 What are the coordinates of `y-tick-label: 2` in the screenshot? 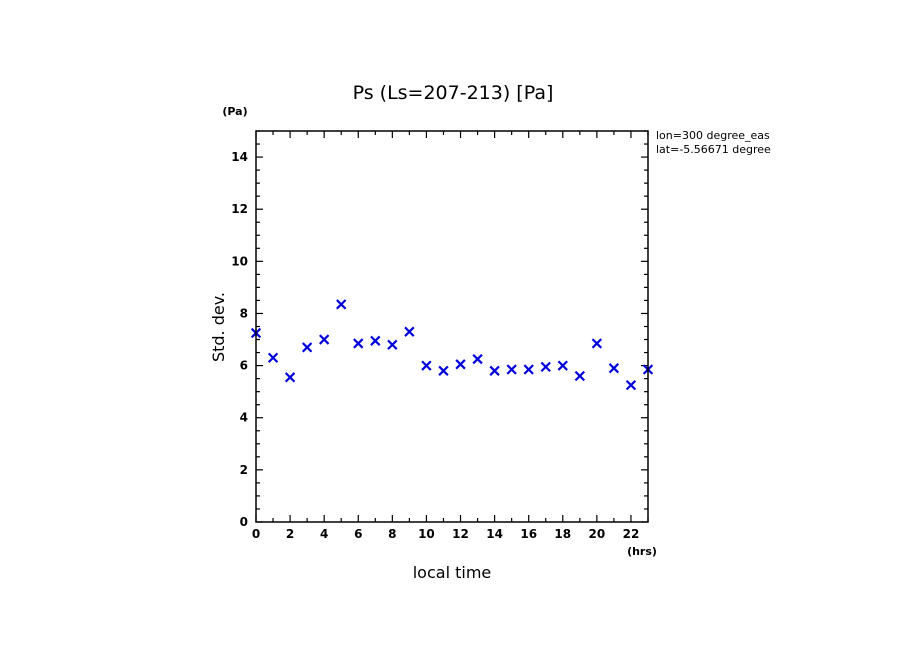 It's located at (244, 470).